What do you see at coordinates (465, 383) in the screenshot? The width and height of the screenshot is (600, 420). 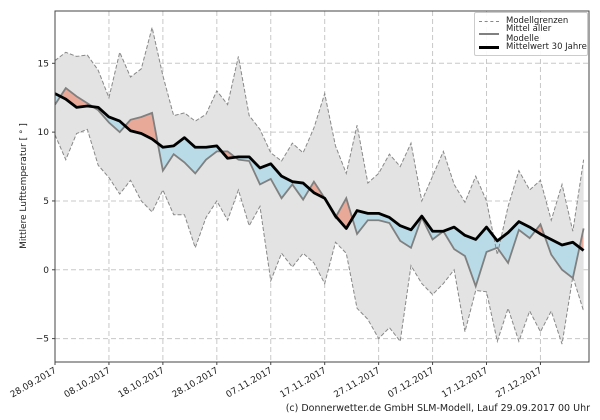 I see `x-tick-label: 17.12.2017` at bounding box center [465, 383].